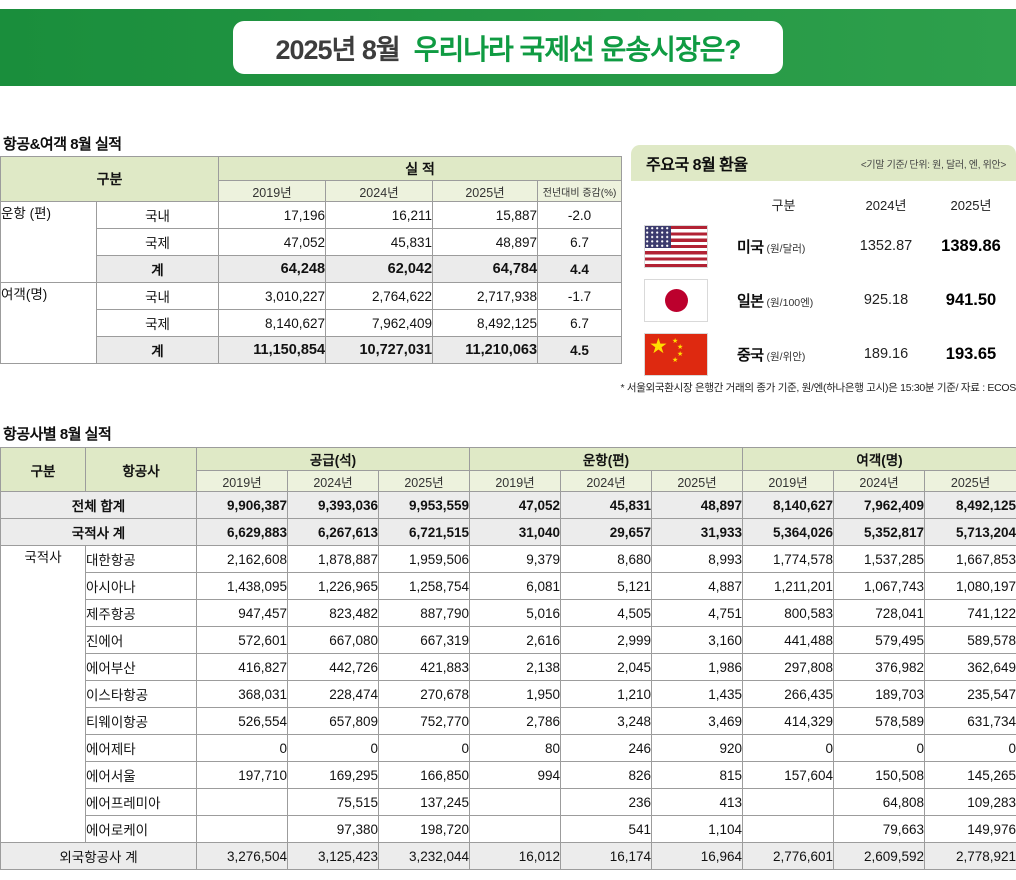 This screenshot has height=880, width=1016. Describe the element at coordinates (606, 586) in the screenshot. I see `value-cell: 5,121` at that location.